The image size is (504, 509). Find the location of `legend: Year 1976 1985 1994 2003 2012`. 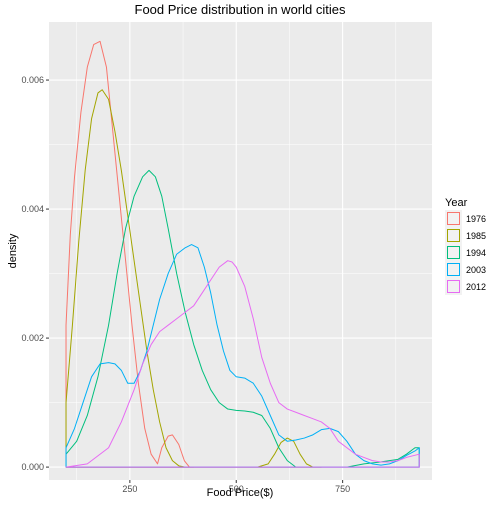

legend: Year 1976 1985 1994 2003 2012 is located at coordinates (465, 246).